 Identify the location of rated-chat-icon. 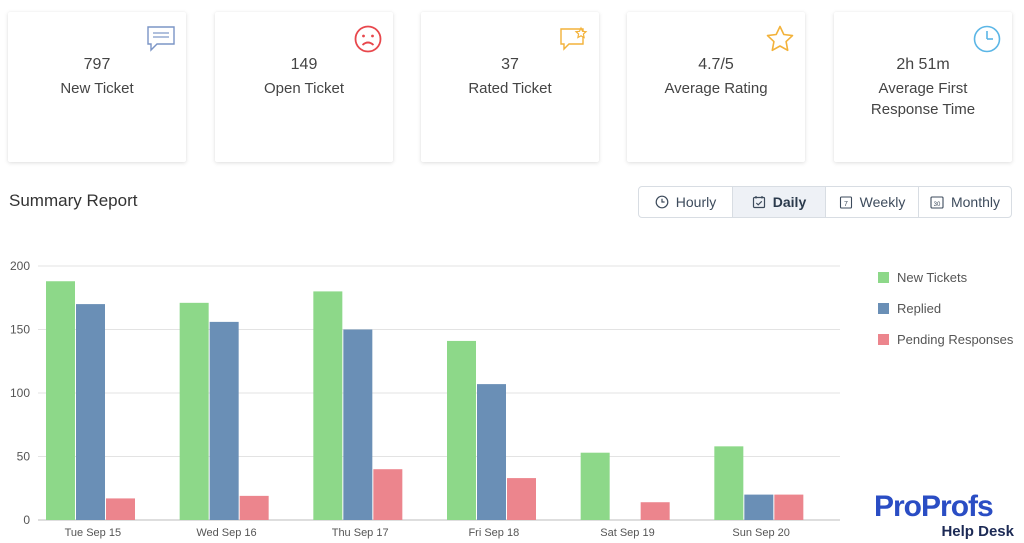
(574, 38).